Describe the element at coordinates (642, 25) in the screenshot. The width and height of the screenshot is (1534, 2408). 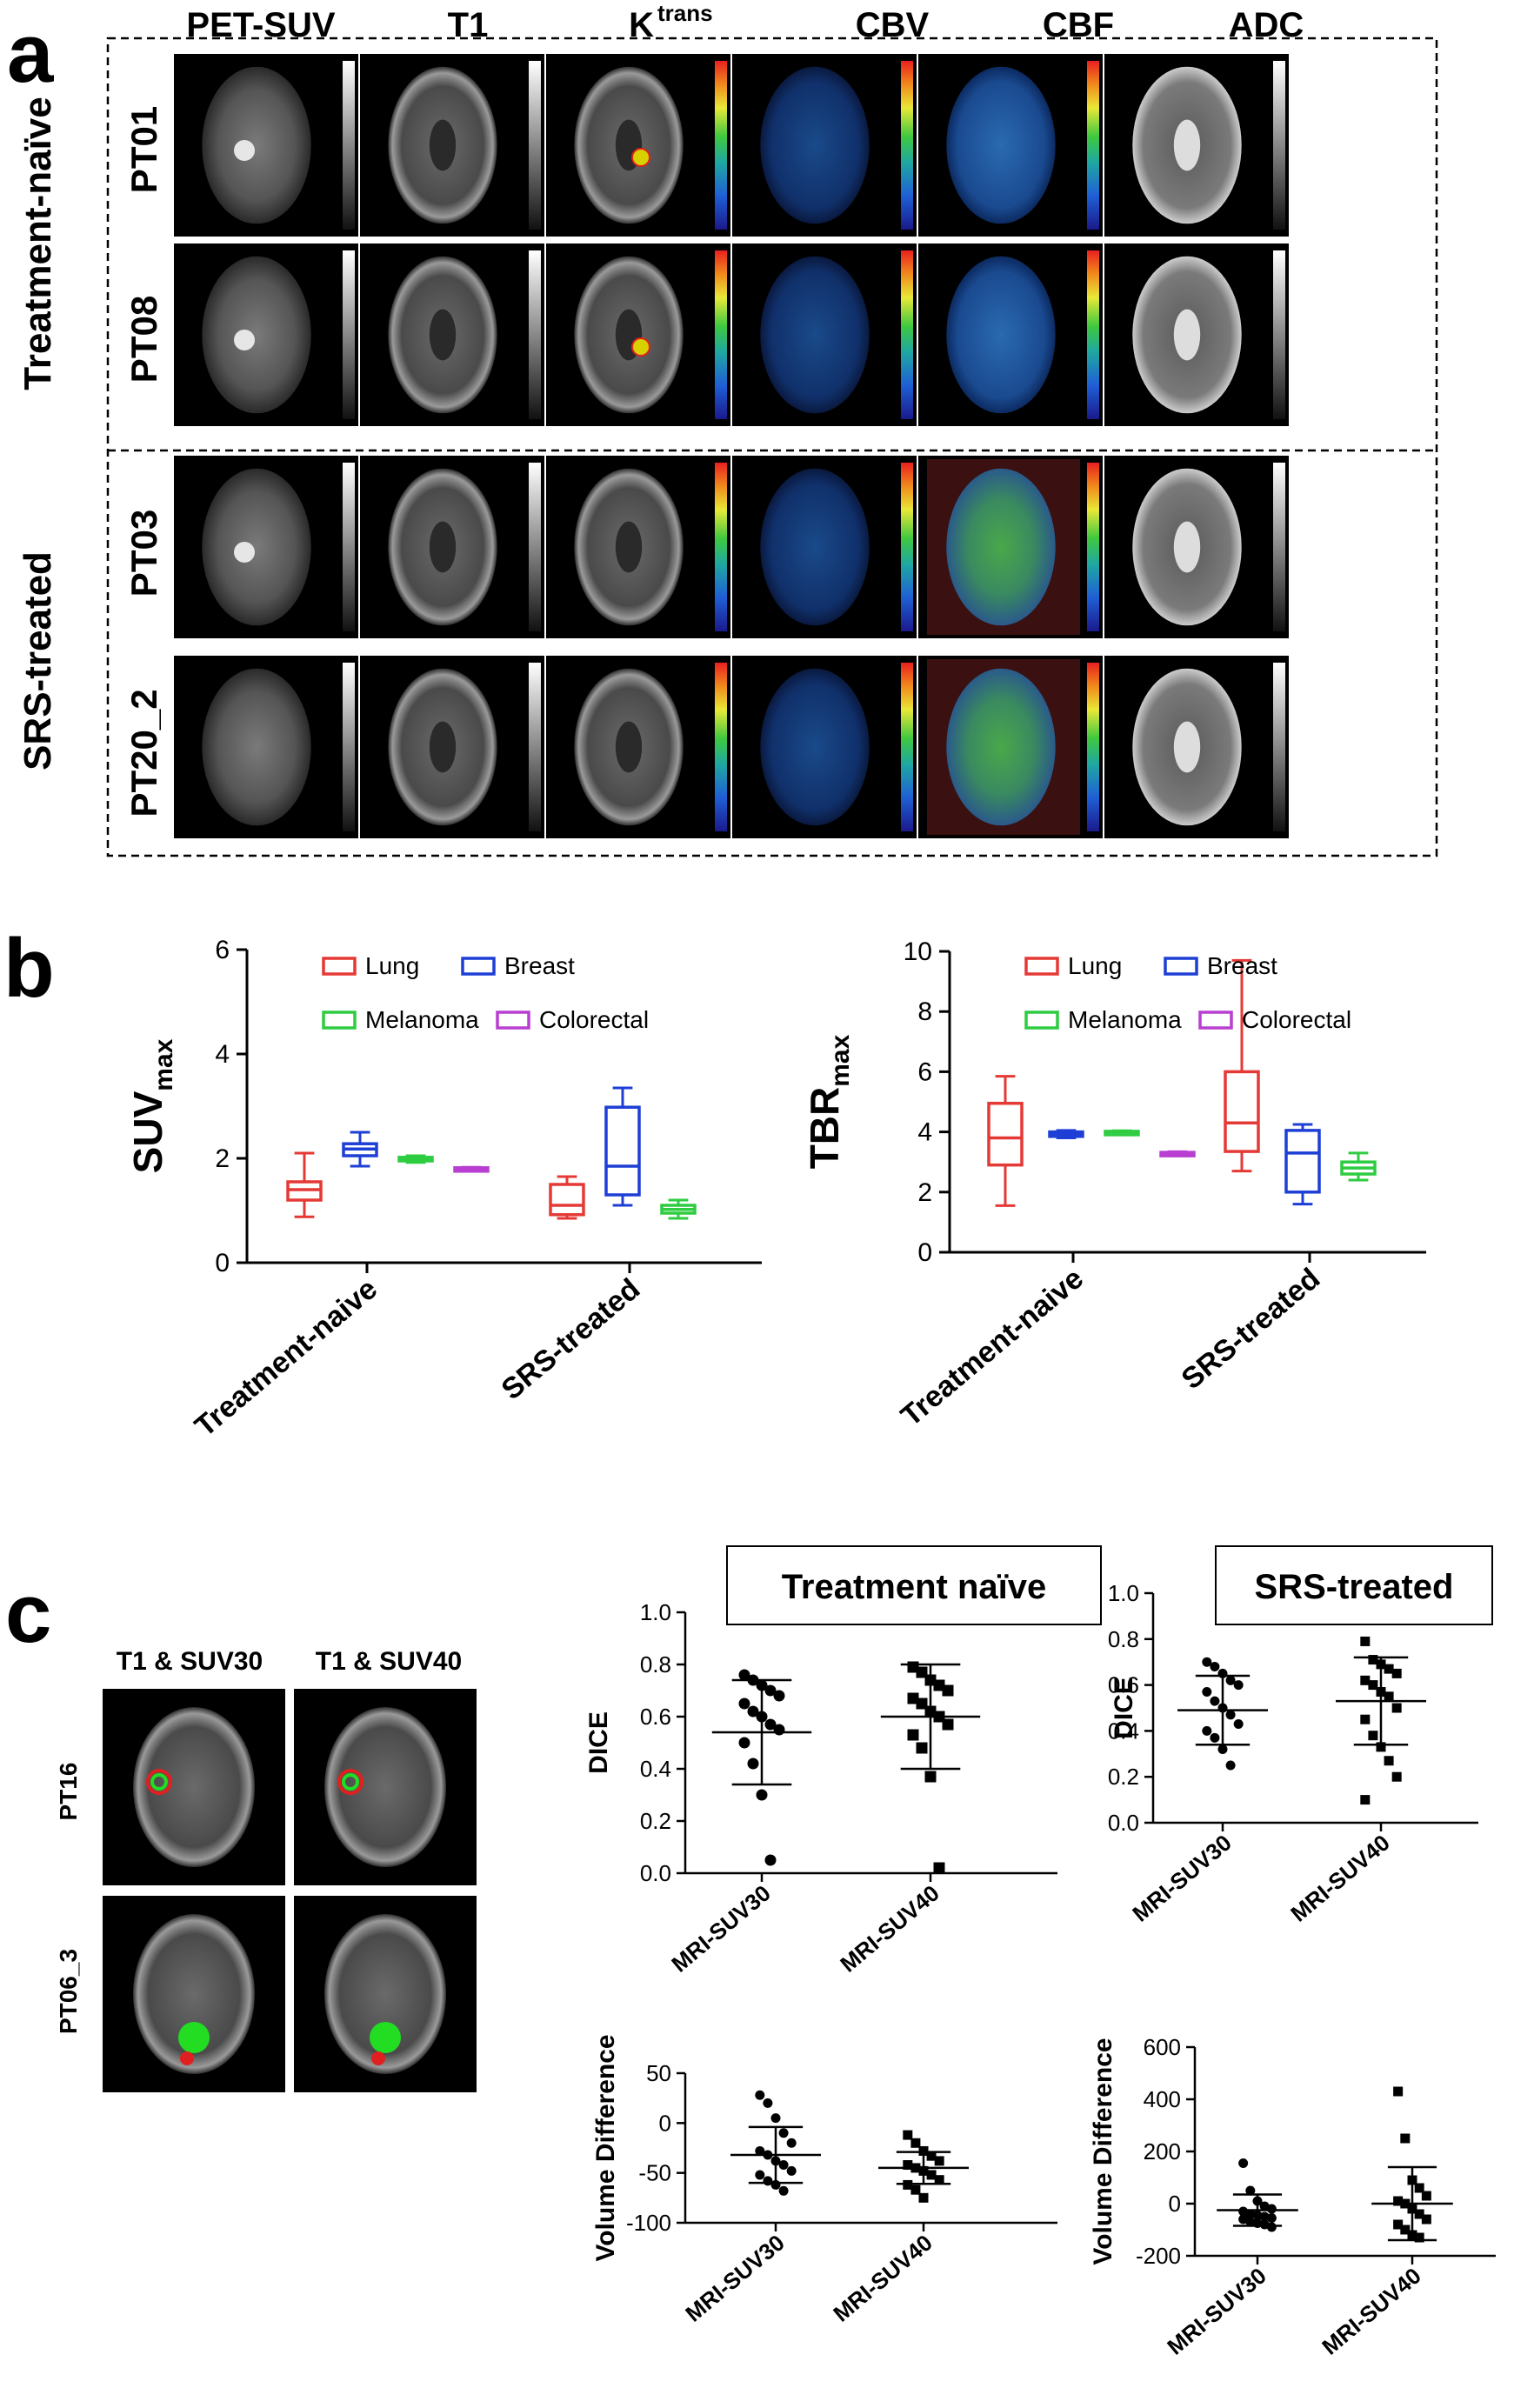
I see `column-header-ktrans: K` at that location.